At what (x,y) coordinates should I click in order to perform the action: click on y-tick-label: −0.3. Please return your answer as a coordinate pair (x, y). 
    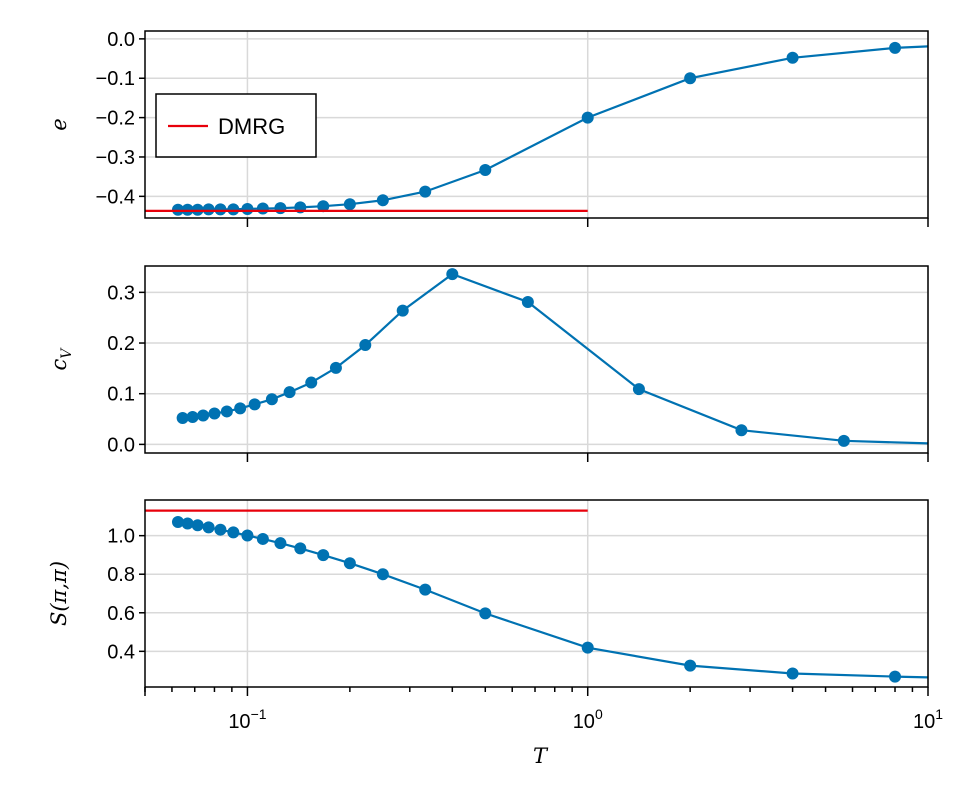
    Looking at the image, I should click on (115, 158).